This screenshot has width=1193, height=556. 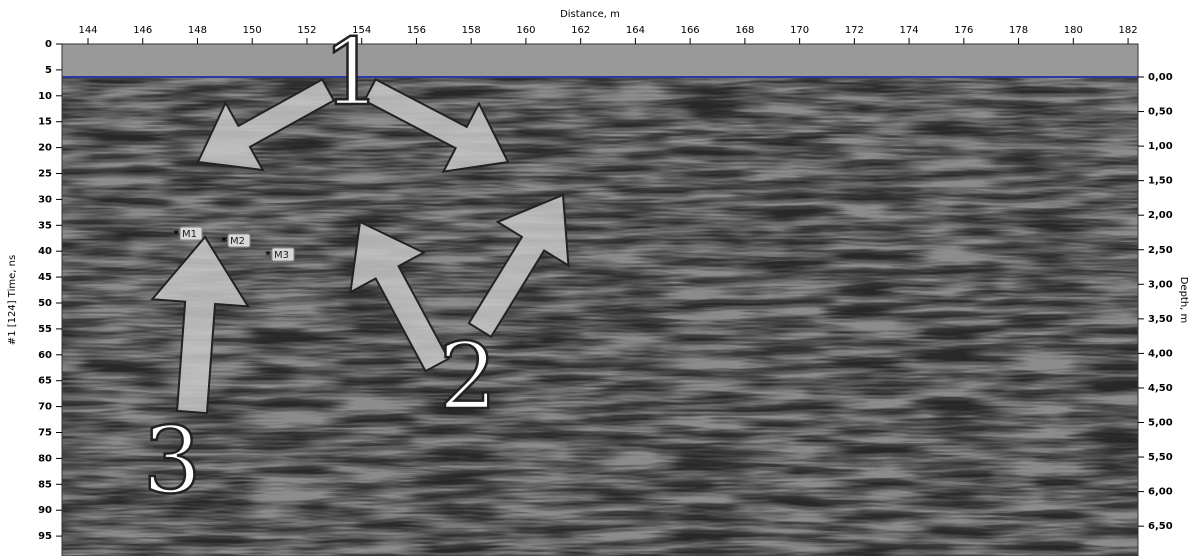 What do you see at coordinates (45, 433) in the screenshot?
I see `time-tick-label: 75` at bounding box center [45, 433].